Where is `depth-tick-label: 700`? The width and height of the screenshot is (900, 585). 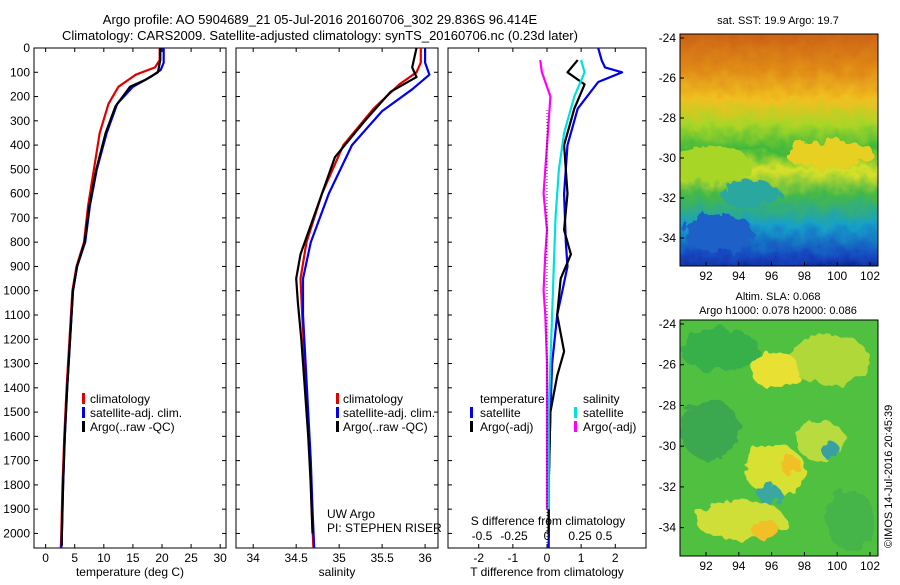 depth-tick-label: 700 is located at coordinates (20, 218).